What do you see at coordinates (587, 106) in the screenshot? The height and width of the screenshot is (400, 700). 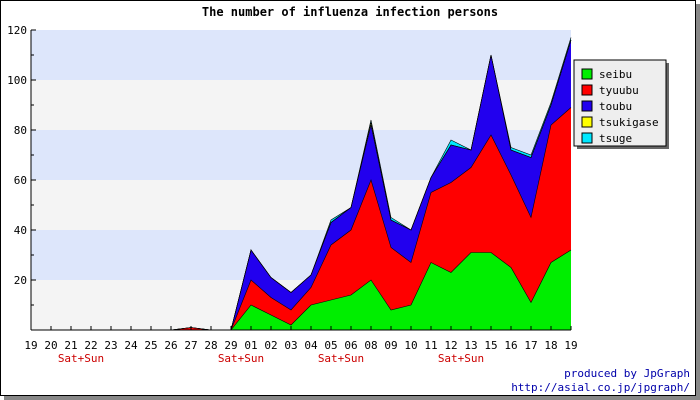 I see `legend-swatch-toubu` at bounding box center [587, 106].